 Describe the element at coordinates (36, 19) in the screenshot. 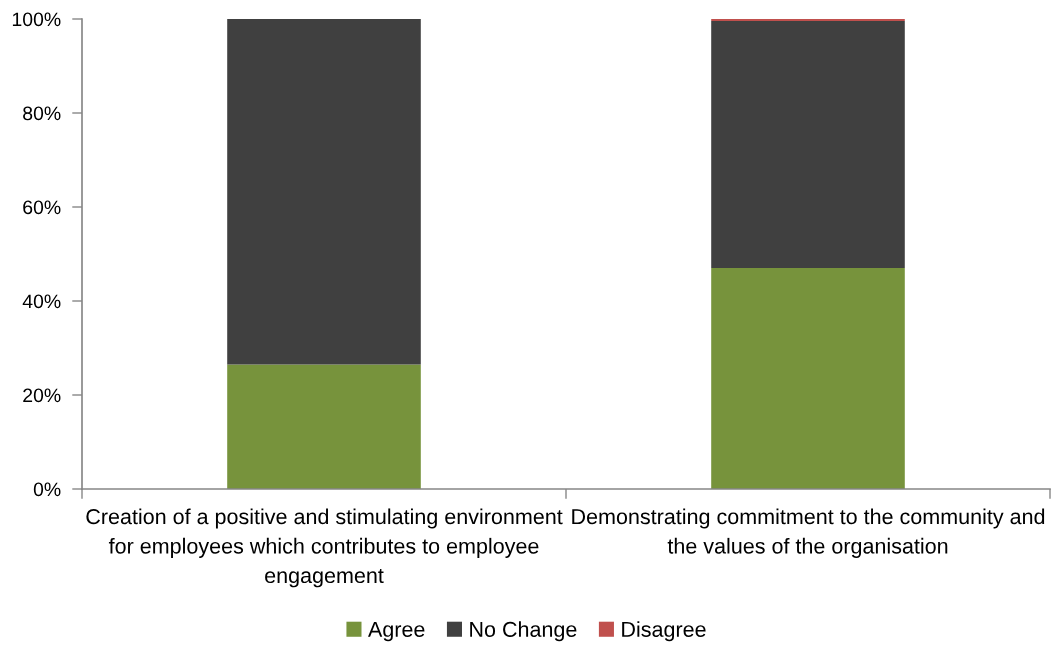

I see `y-tick-label: 100%` at that location.